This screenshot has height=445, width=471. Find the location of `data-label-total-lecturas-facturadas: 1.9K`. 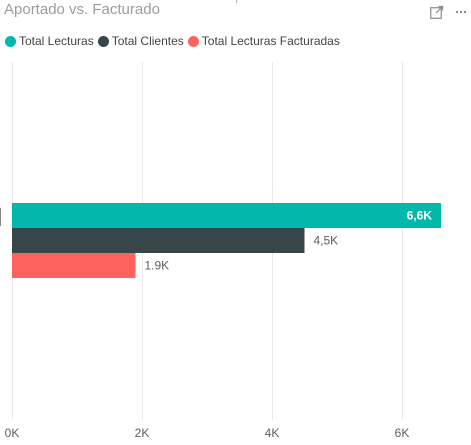

data-label-total-lecturas-facturadas: 1.9K is located at coordinates (157, 266).